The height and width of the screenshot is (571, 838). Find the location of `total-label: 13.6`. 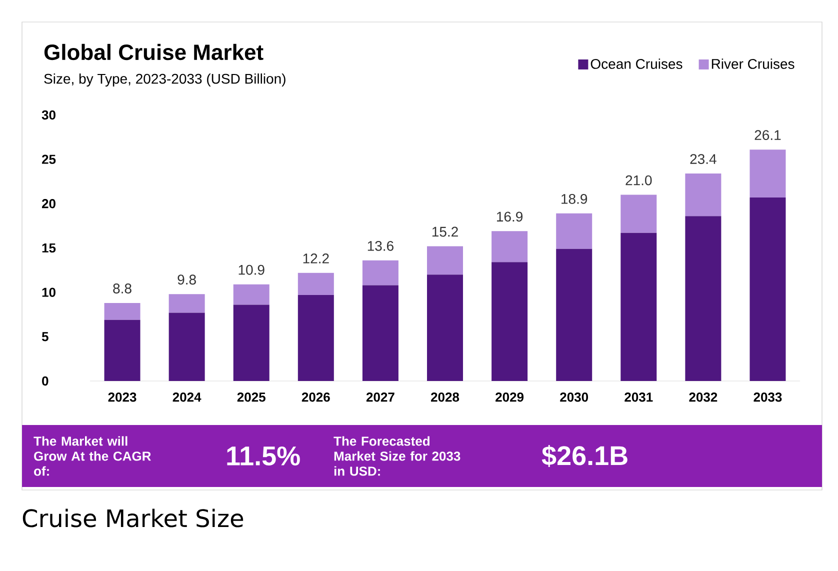

total-label: 13.6 is located at coordinates (381, 245).